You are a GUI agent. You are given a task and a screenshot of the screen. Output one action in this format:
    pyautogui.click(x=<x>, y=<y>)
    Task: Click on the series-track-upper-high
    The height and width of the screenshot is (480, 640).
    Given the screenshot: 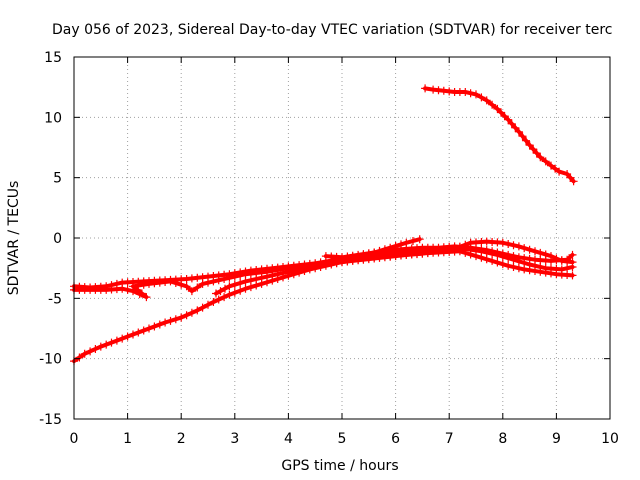 What is the action you would take?
    pyautogui.click(x=499, y=135)
    